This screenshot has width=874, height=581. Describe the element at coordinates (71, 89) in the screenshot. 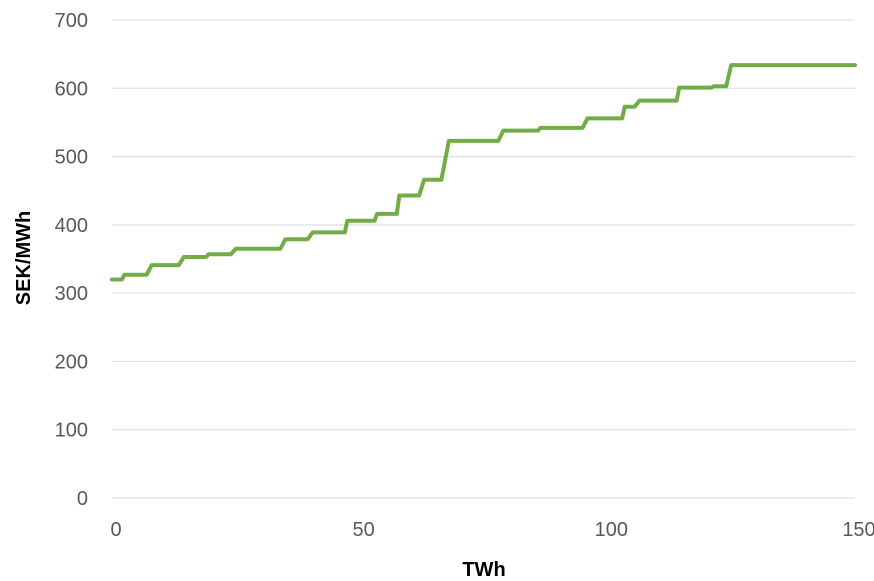

I see `y-tick-label: 600` at that location.